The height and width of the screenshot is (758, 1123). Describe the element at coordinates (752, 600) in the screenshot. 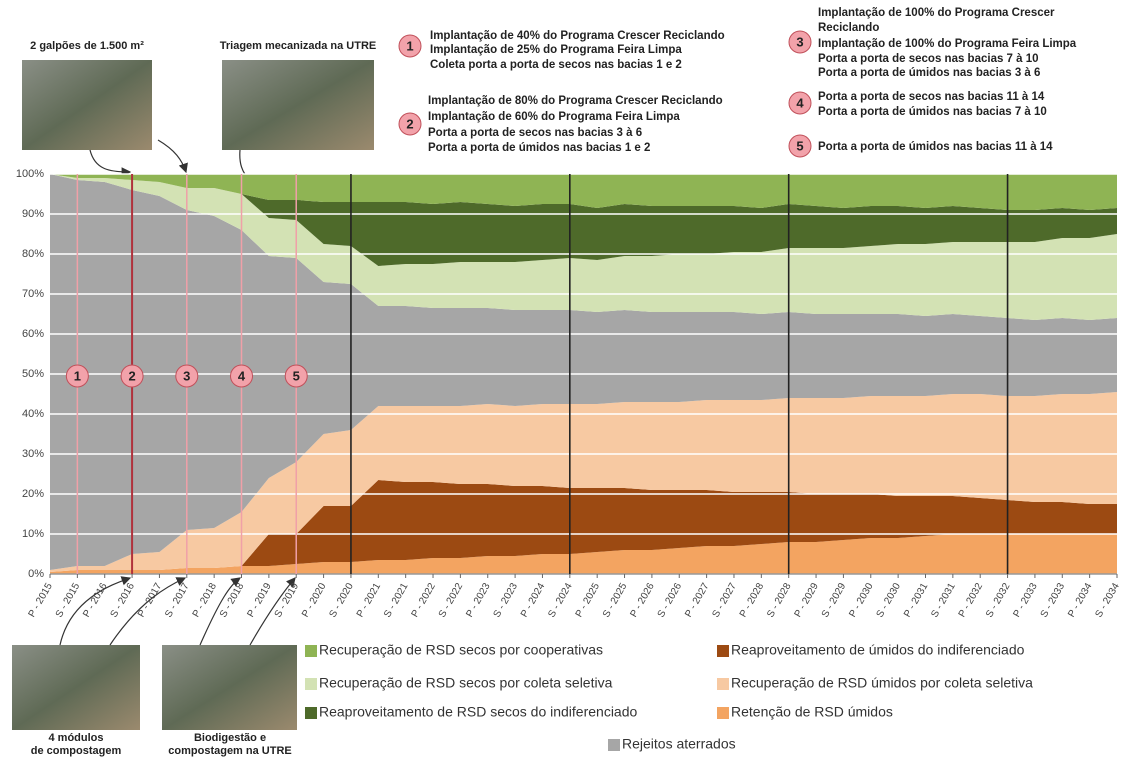

I see `x-tick-label: P - 2028` at that location.